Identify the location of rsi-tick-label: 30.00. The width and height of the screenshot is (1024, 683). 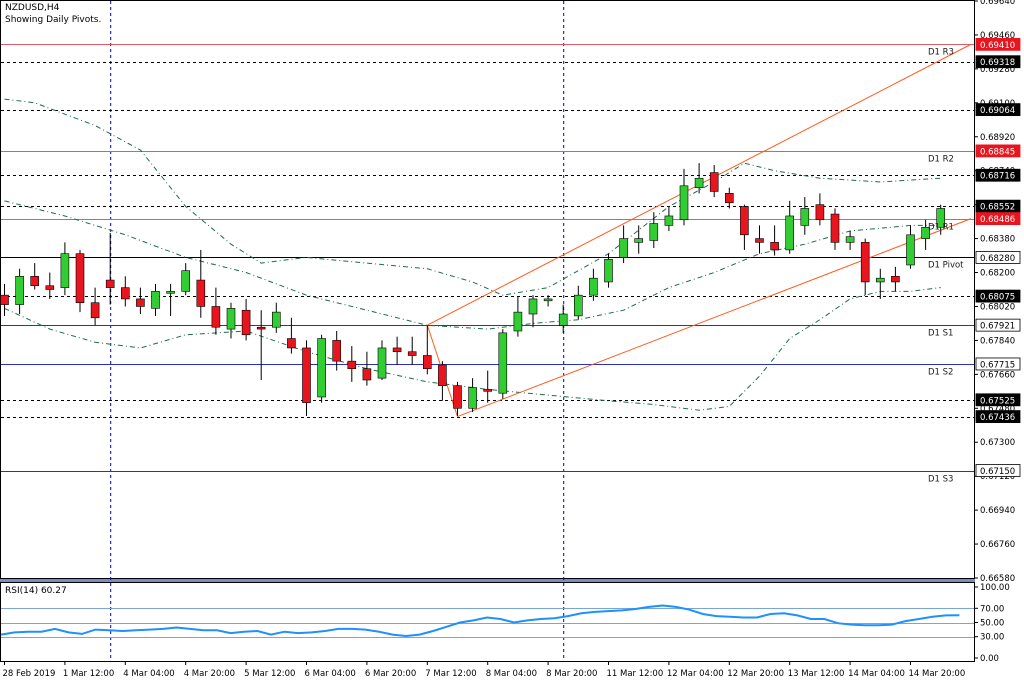
(992, 638).